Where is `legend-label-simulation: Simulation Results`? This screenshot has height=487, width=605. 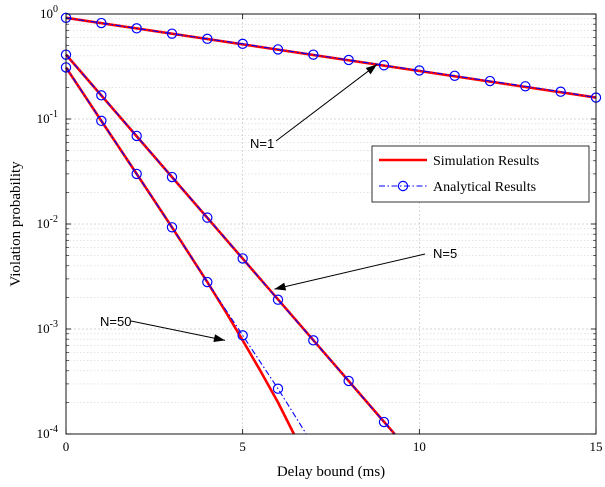 legend-label-simulation: Simulation Results is located at coordinates (486, 161).